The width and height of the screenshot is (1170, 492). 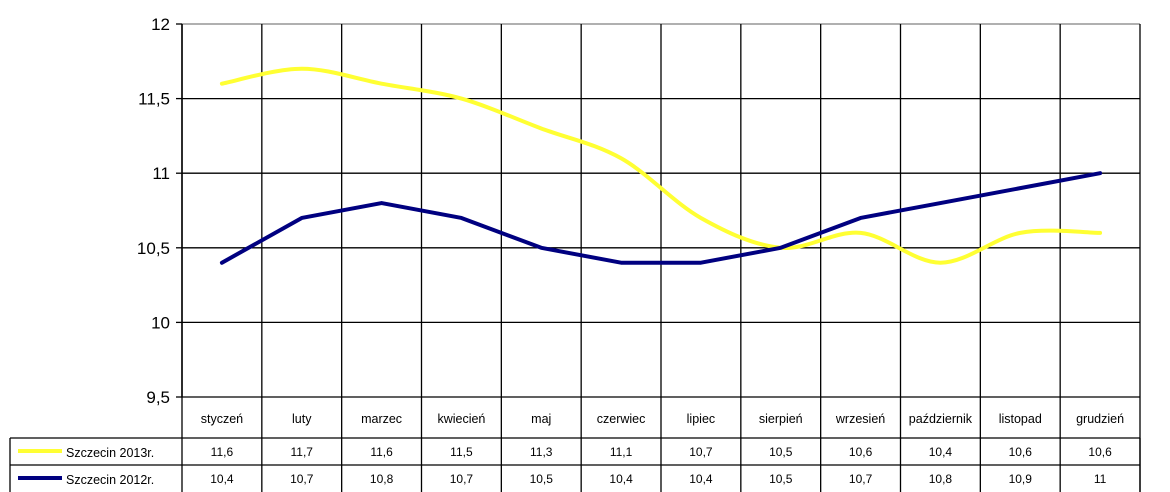 I want to click on data-table-cell: 11,1, so click(x=621, y=452).